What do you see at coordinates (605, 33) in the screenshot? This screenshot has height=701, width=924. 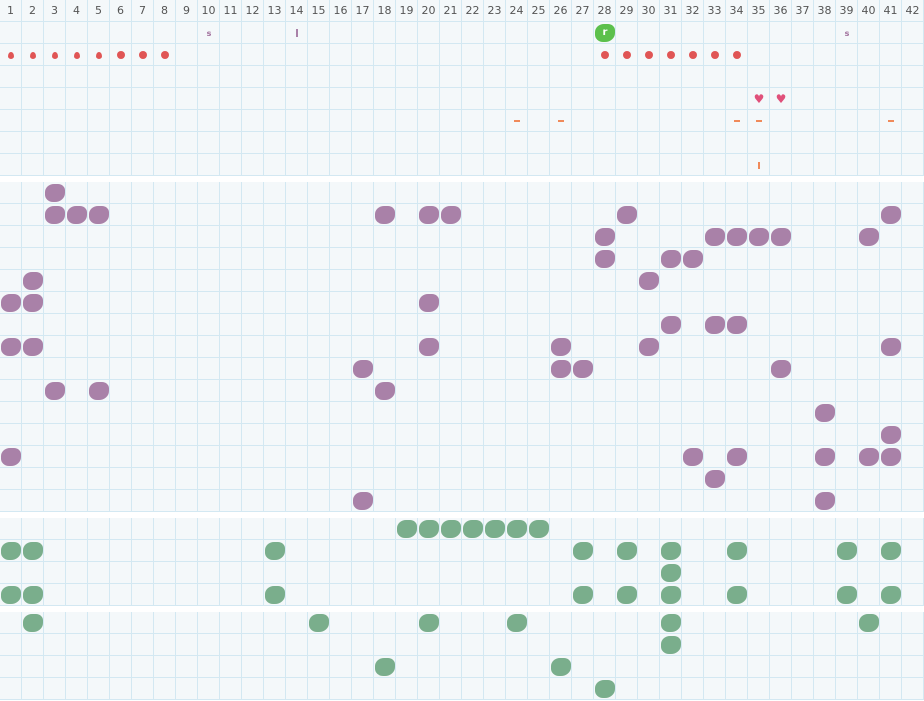 I see `bright-item: r` at bounding box center [605, 33].